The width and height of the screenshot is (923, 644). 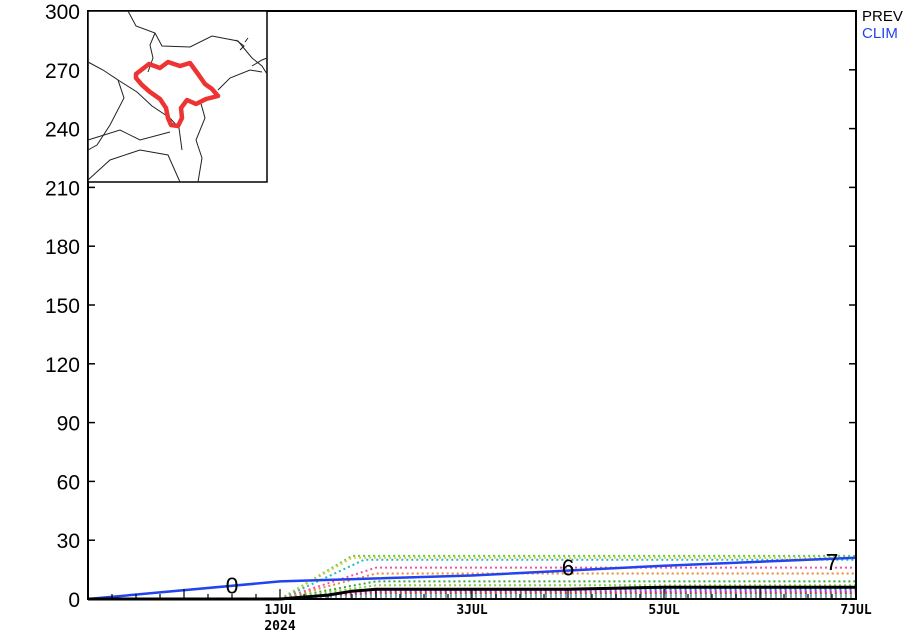 What do you see at coordinates (832, 562) in the screenshot?
I see `chart-annotation-label: 7` at bounding box center [832, 562].